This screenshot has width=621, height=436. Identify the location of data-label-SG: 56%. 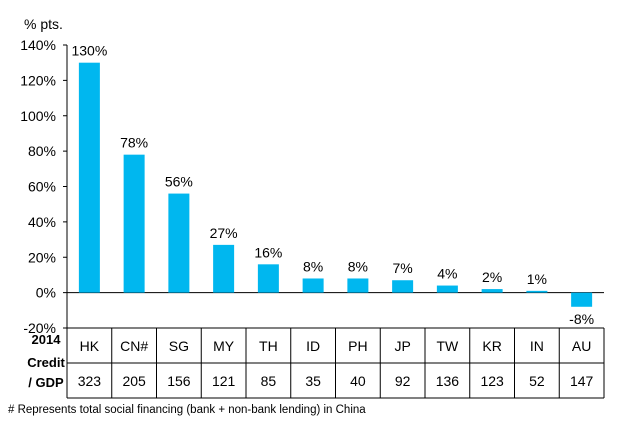
(179, 182).